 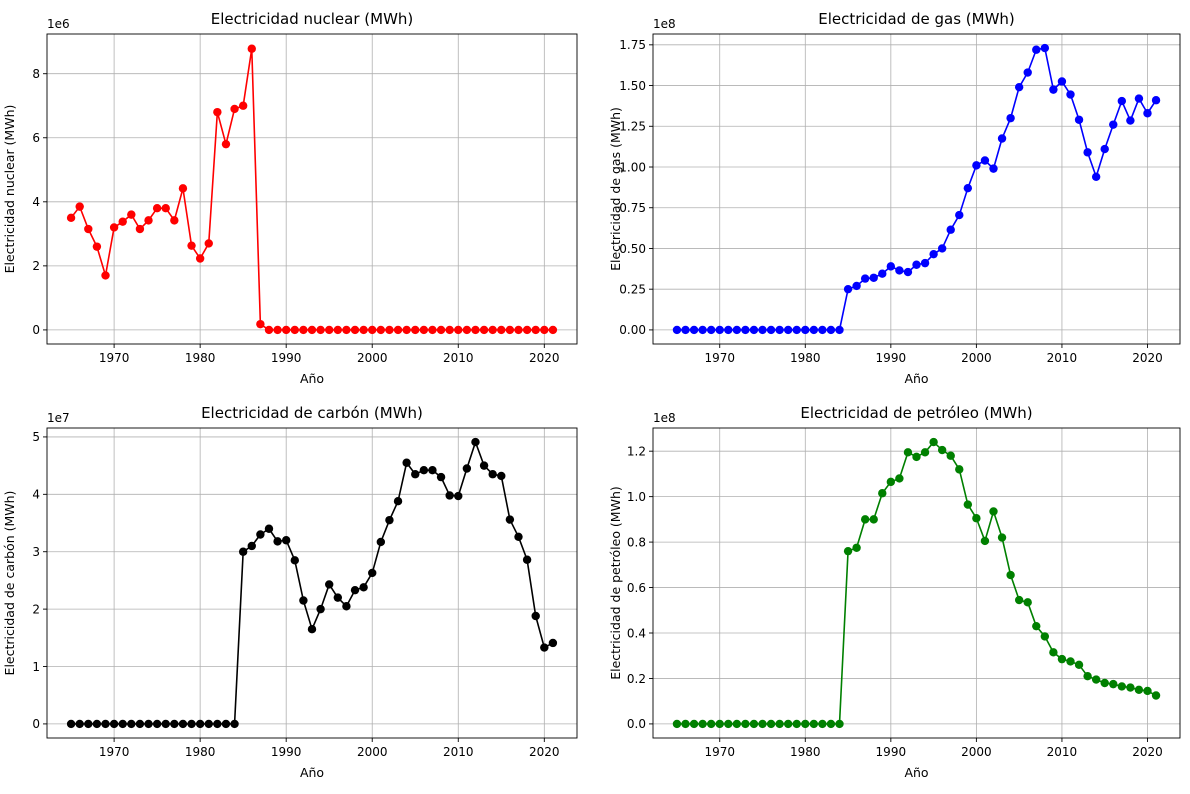 I want to click on y-tick-label: 1.75, so click(x=632, y=45).